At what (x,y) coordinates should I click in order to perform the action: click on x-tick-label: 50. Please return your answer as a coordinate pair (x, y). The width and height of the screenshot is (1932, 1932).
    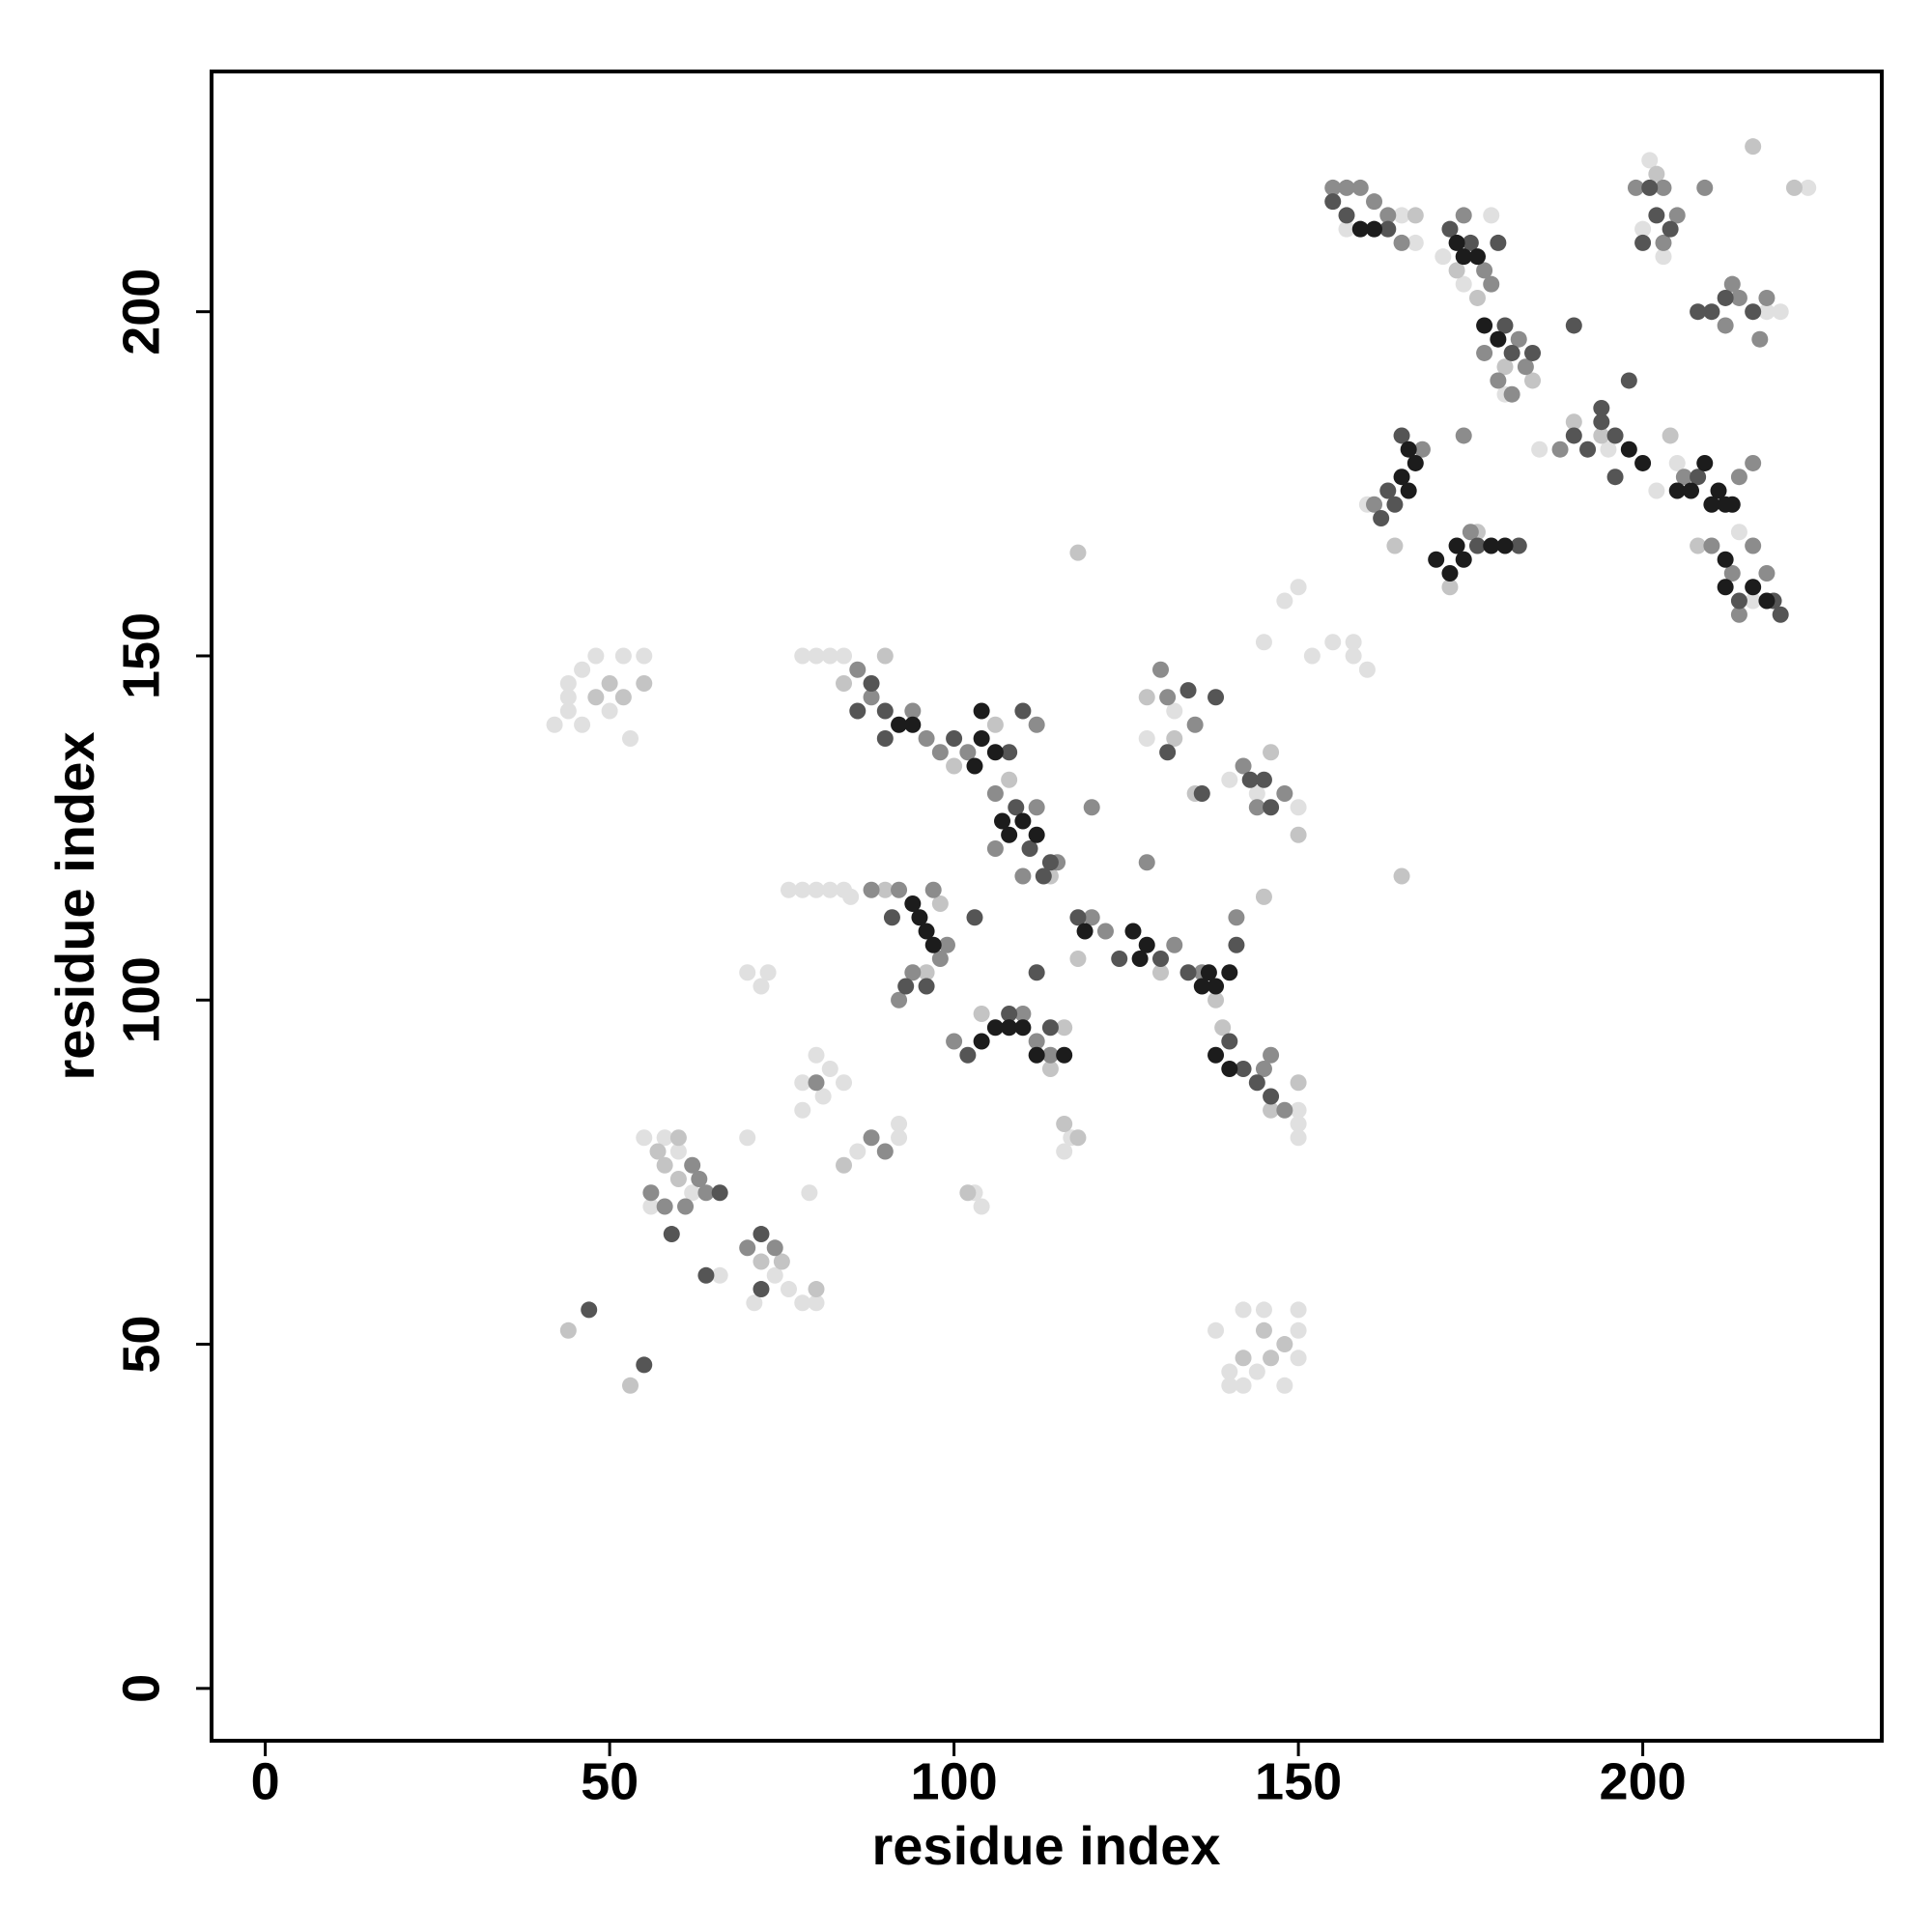
    Looking at the image, I should click on (610, 1781).